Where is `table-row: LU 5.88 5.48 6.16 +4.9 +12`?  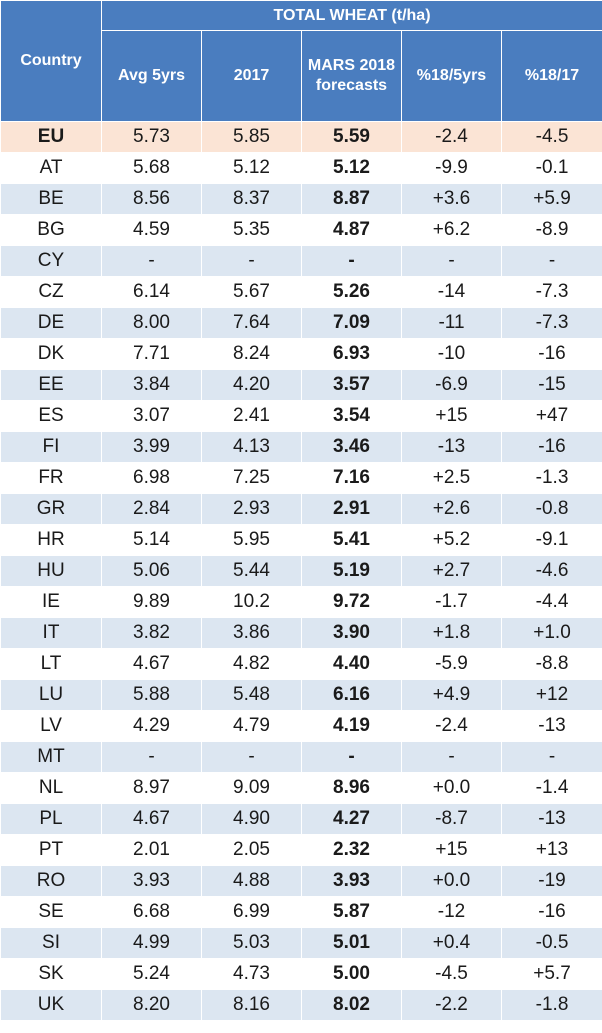 table-row: LU 5.88 5.48 6.16 +4.9 +12 is located at coordinates (301, 695).